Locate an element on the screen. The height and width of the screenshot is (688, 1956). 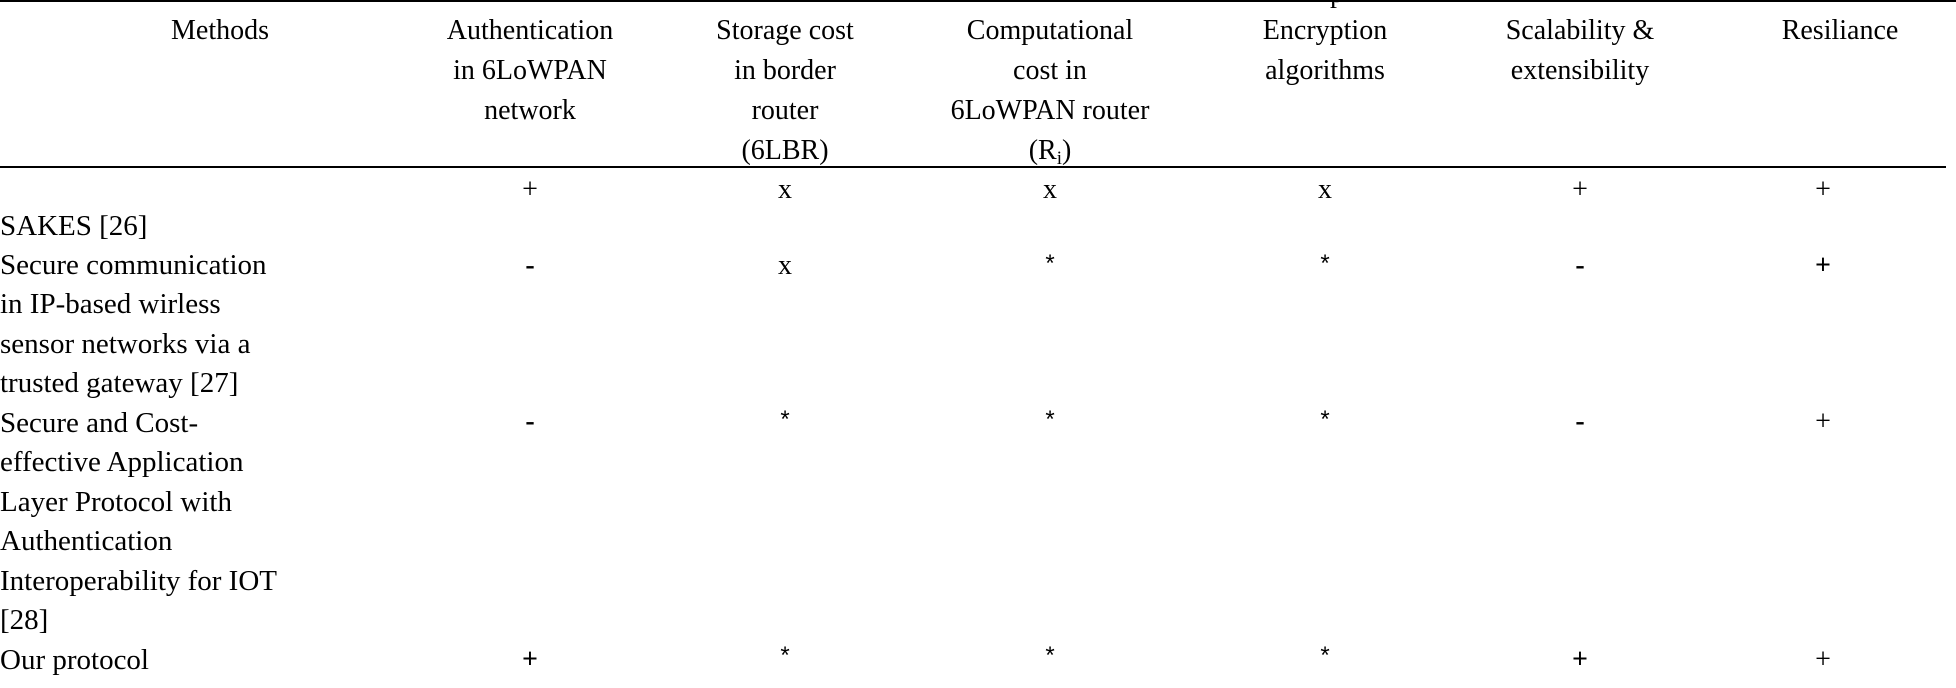
cell-encryption: x is located at coordinates (1325, 189).